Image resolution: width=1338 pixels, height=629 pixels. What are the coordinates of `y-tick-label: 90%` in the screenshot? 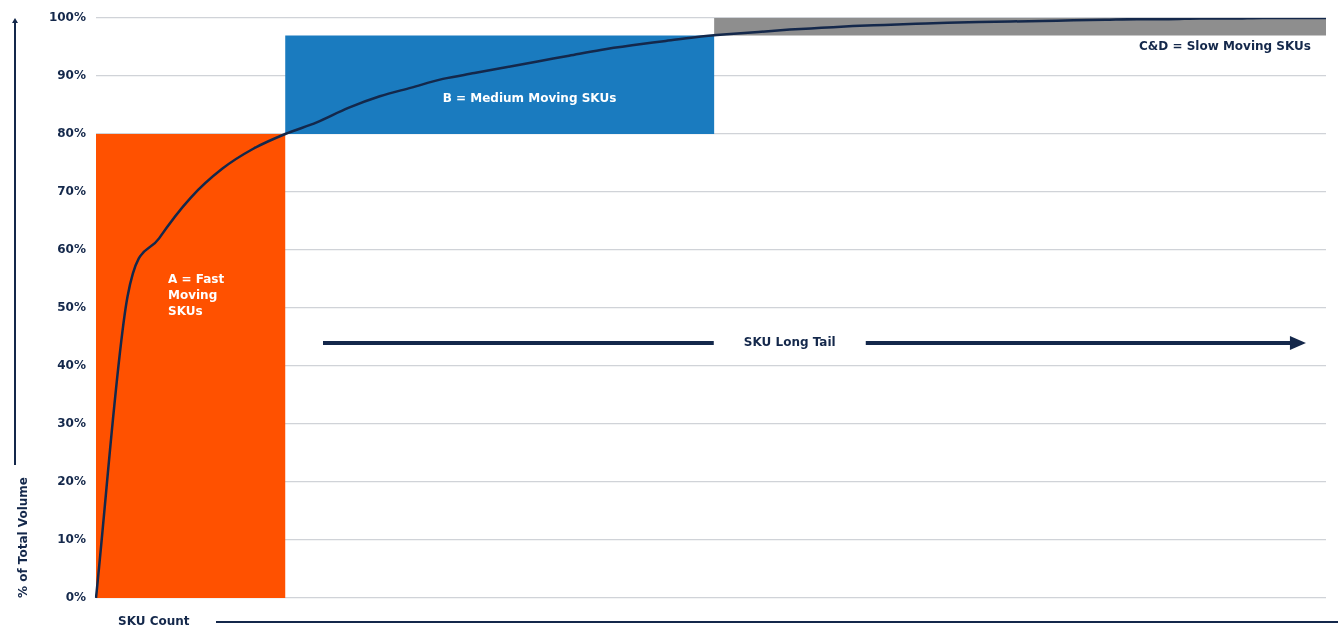 It's located at (71, 75).